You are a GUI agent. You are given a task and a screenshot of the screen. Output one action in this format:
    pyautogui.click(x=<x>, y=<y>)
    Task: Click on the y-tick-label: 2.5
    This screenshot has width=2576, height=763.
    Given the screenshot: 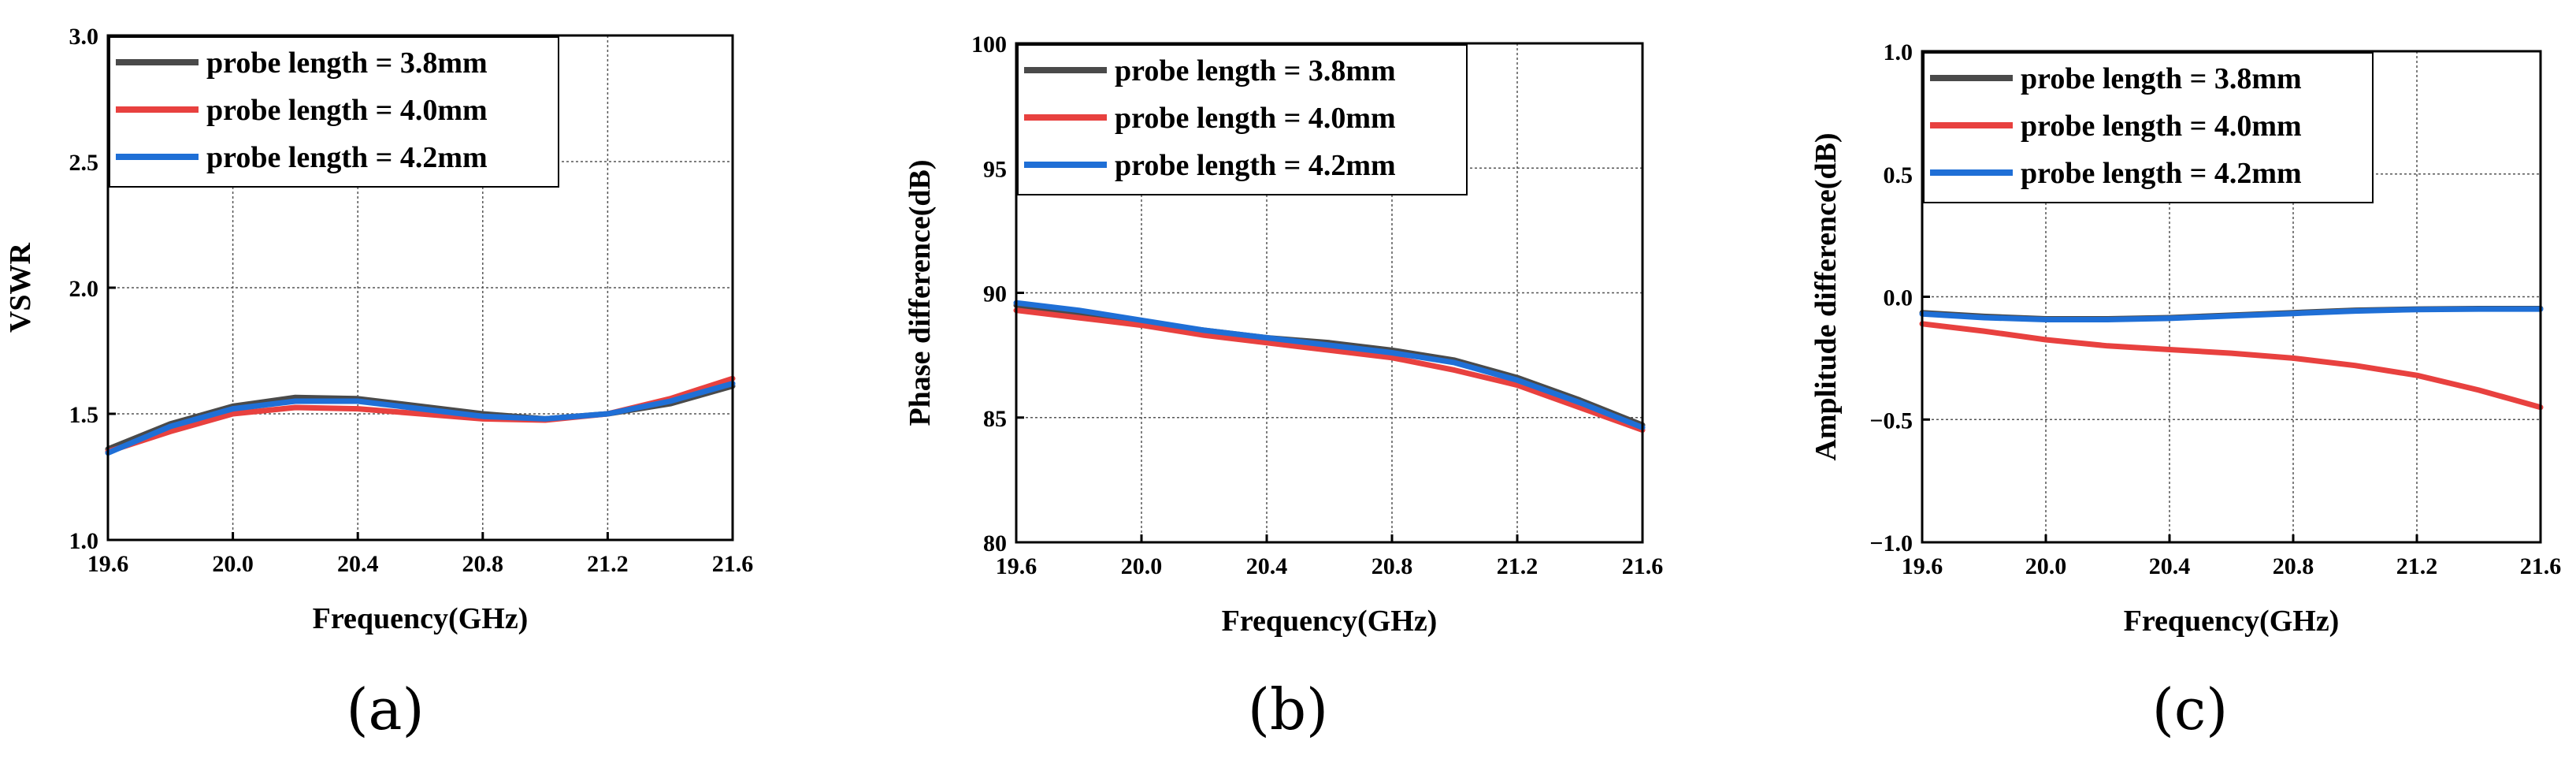 What is the action you would take?
    pyautogui.click(x=84, y=163)
    